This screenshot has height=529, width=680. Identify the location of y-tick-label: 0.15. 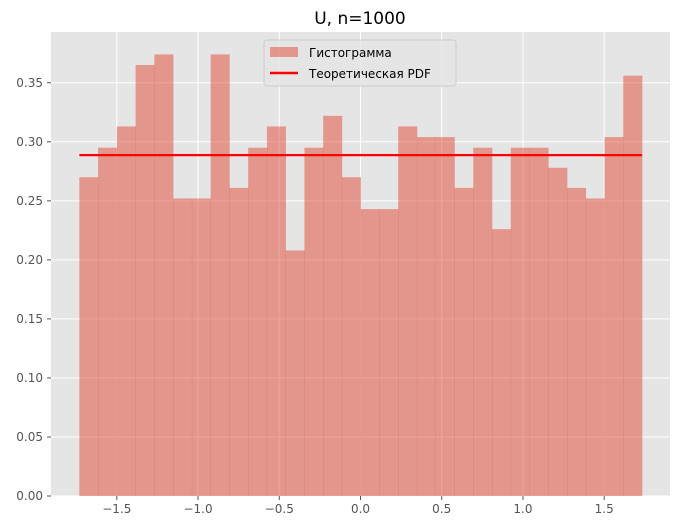
(29, 319).